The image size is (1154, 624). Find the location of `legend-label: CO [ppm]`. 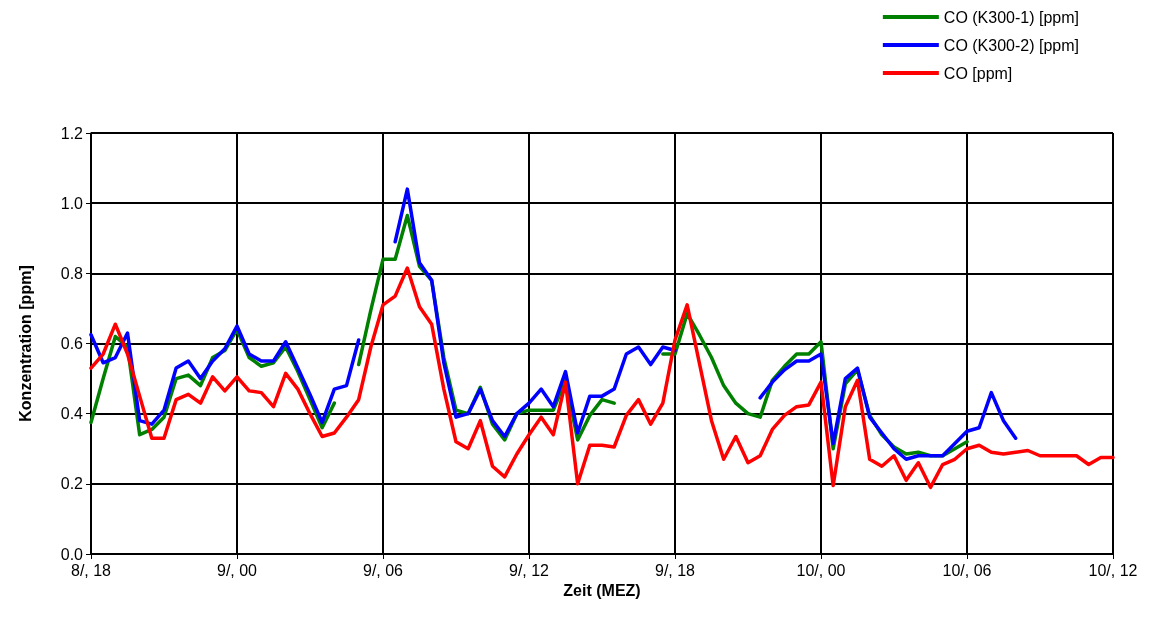

legend-label: CO [ppm] is located at coordinates (978, 73).